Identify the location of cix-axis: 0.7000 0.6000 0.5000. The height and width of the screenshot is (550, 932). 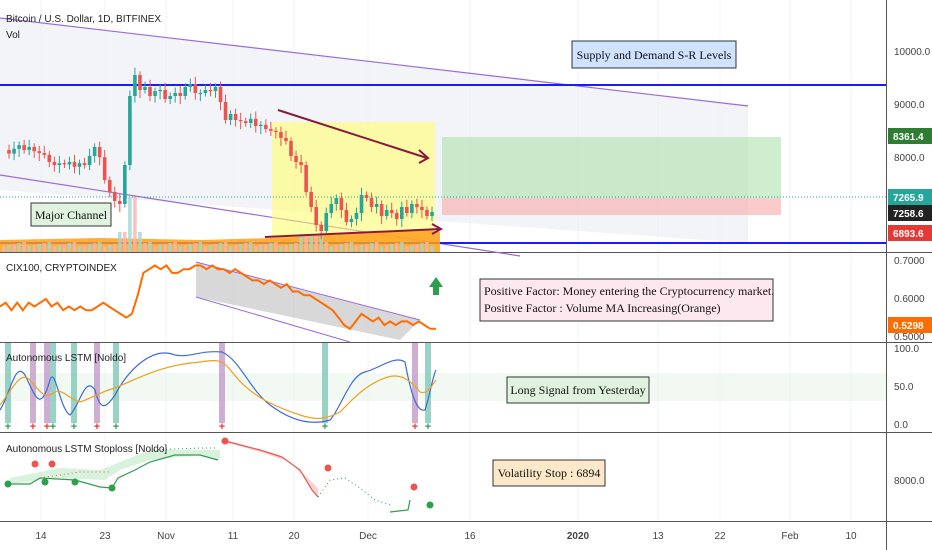
(909, 299).